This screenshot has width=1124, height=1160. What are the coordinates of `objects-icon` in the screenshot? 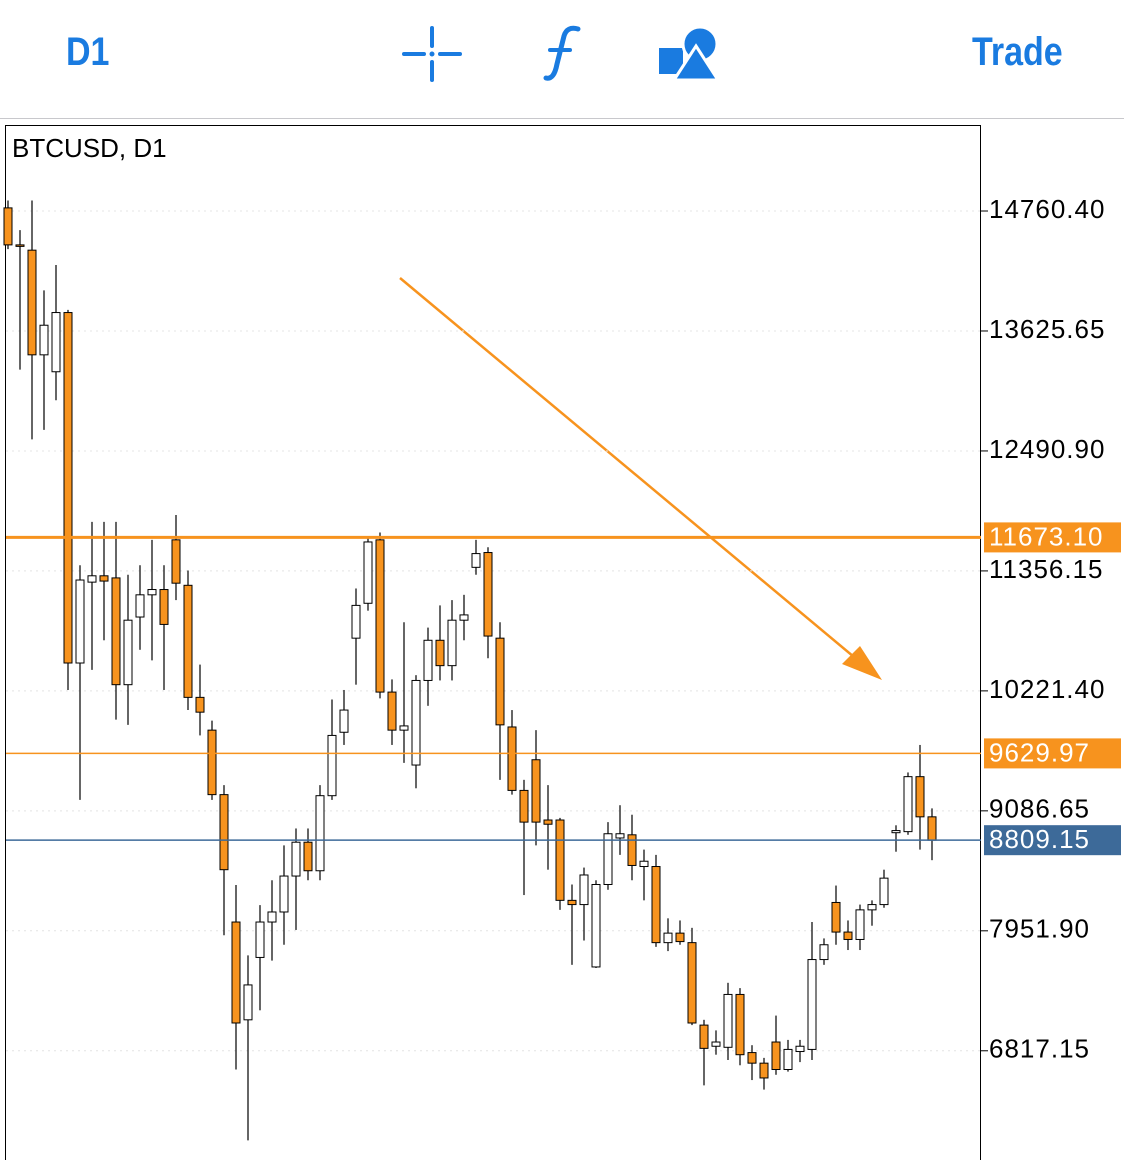 It's located at (689, 54).